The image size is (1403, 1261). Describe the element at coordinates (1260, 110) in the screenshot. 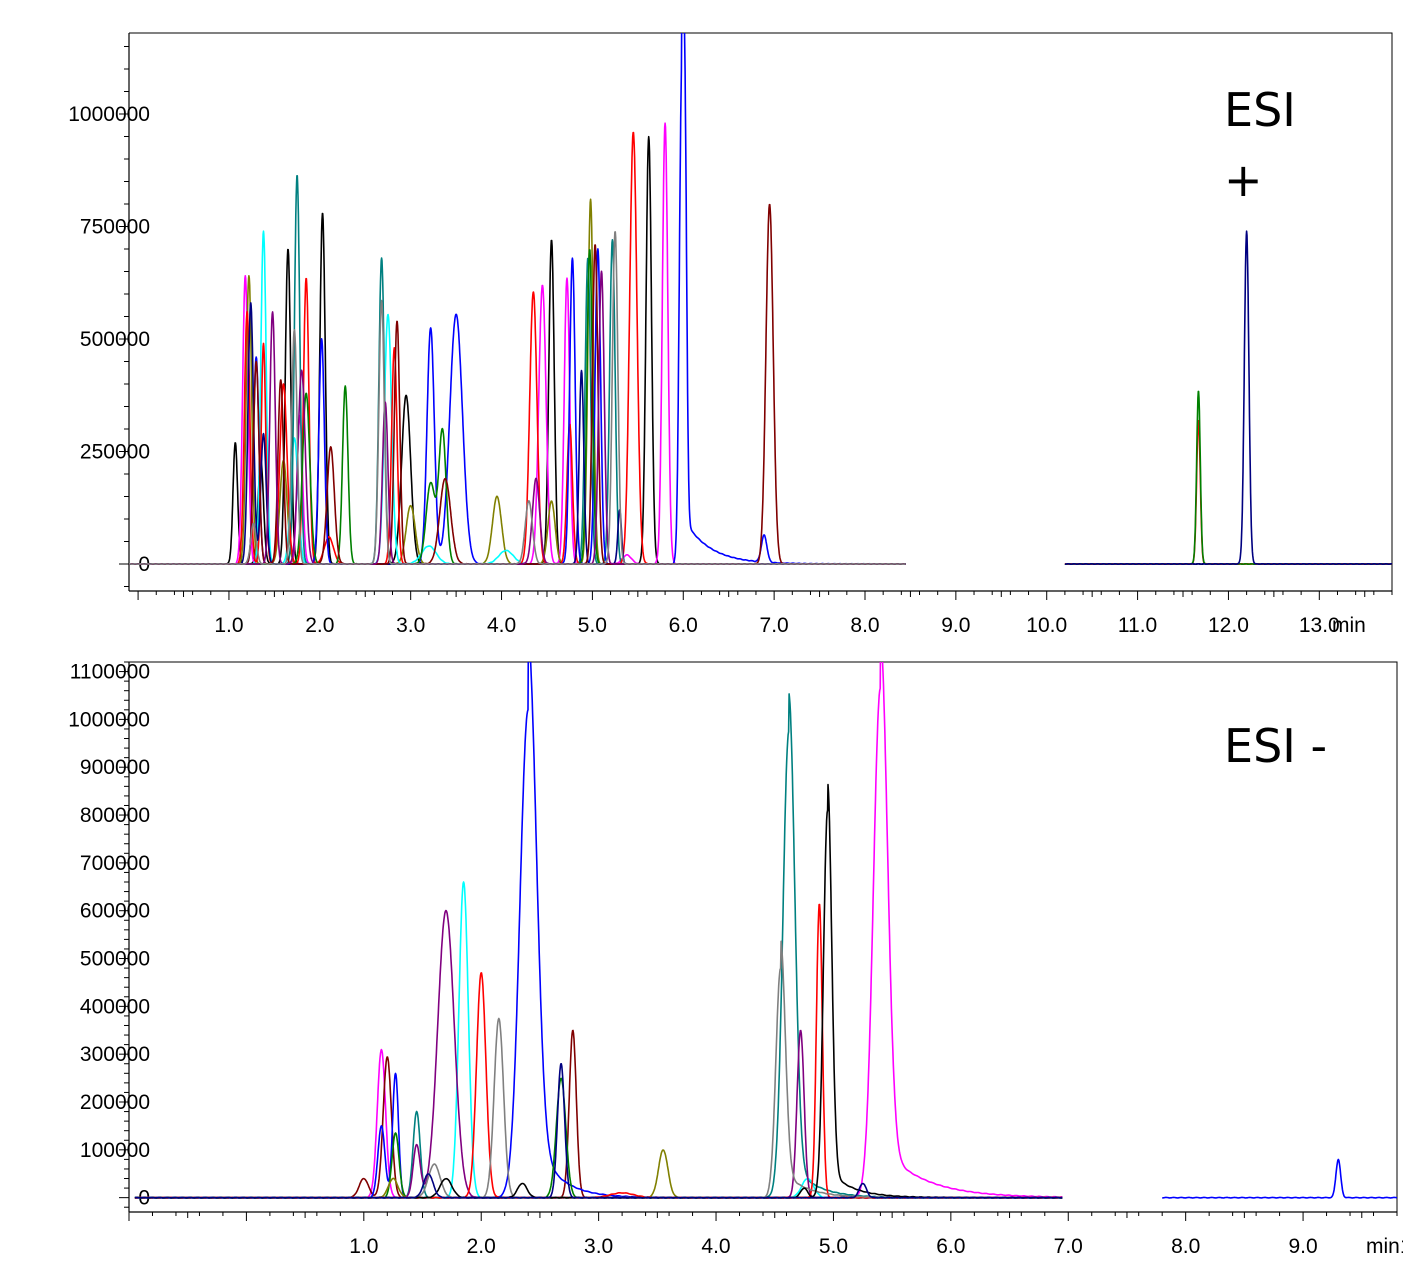

I see `ionization-mode-label: ESI` at that location.